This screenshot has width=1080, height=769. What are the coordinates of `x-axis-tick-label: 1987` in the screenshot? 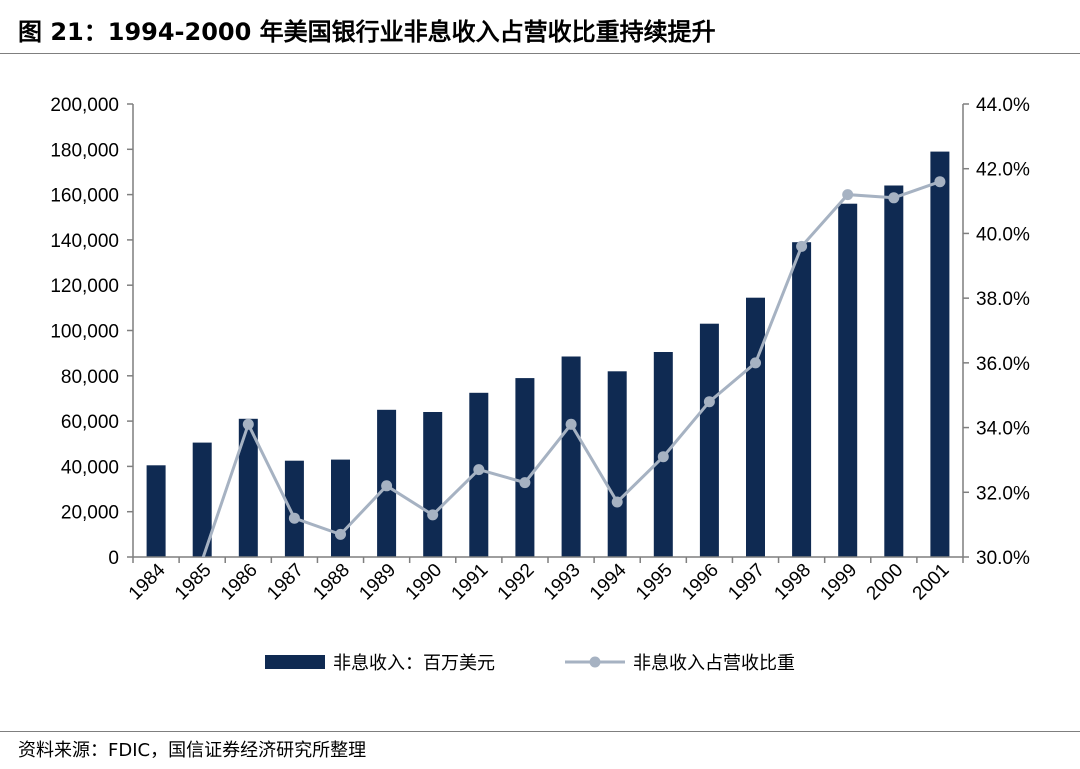 It's located at (285, 582).